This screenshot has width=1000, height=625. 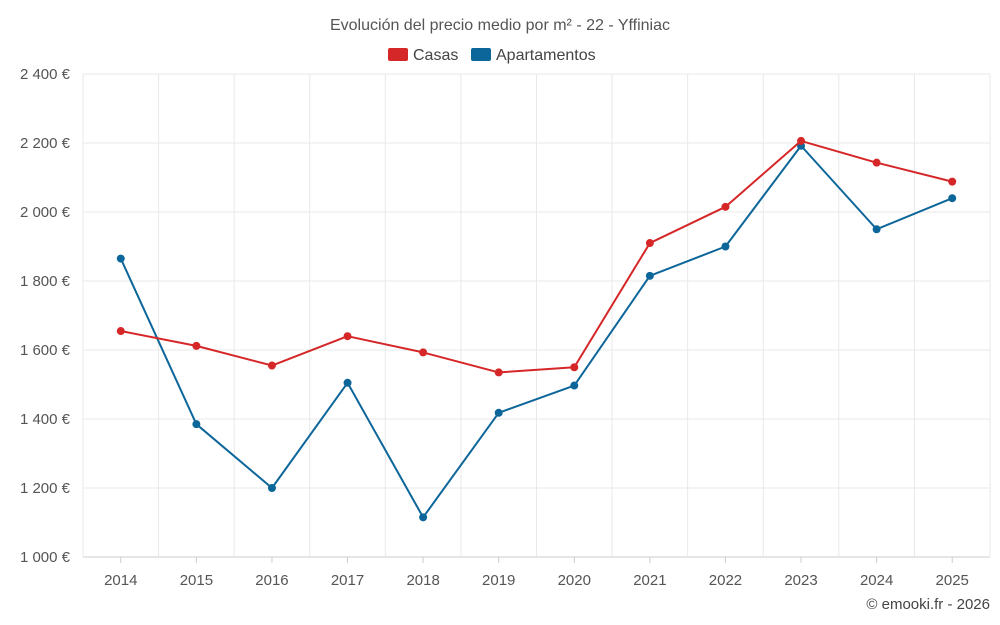 What do you see at coordinates (928, 604) in the screenshot?
I see `credit-text: © emooki.fr - 2026` at bounding box center [928, 604].